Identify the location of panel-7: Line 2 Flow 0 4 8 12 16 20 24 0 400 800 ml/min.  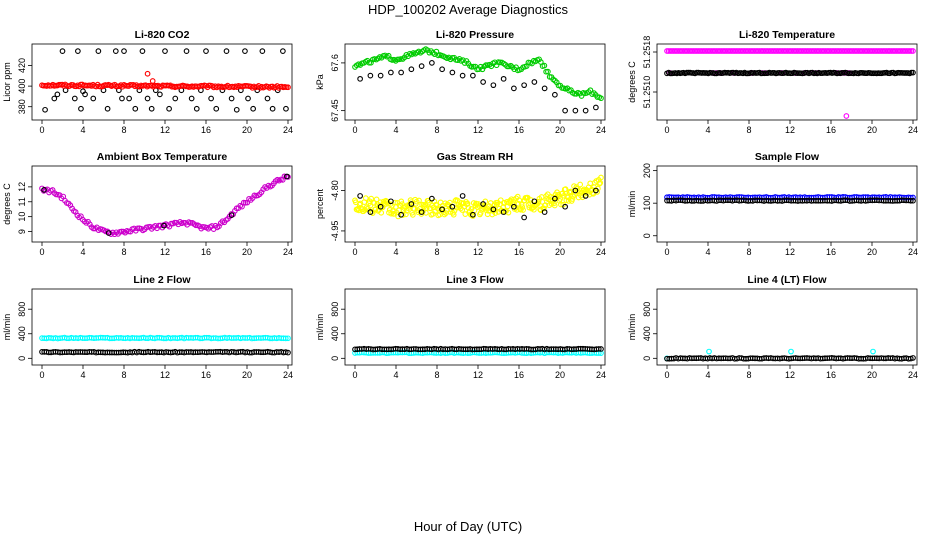
(147, 327).